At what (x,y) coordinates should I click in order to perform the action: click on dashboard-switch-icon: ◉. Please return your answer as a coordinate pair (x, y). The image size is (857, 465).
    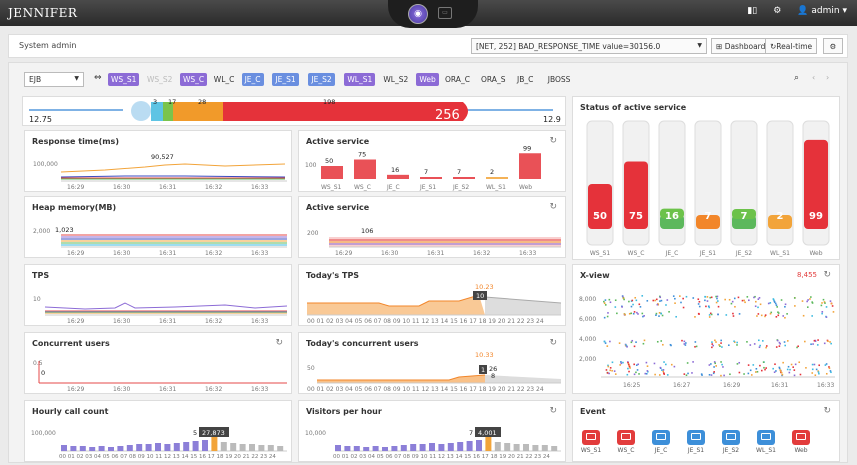
    Looking at the image, I should click on (418, 14).